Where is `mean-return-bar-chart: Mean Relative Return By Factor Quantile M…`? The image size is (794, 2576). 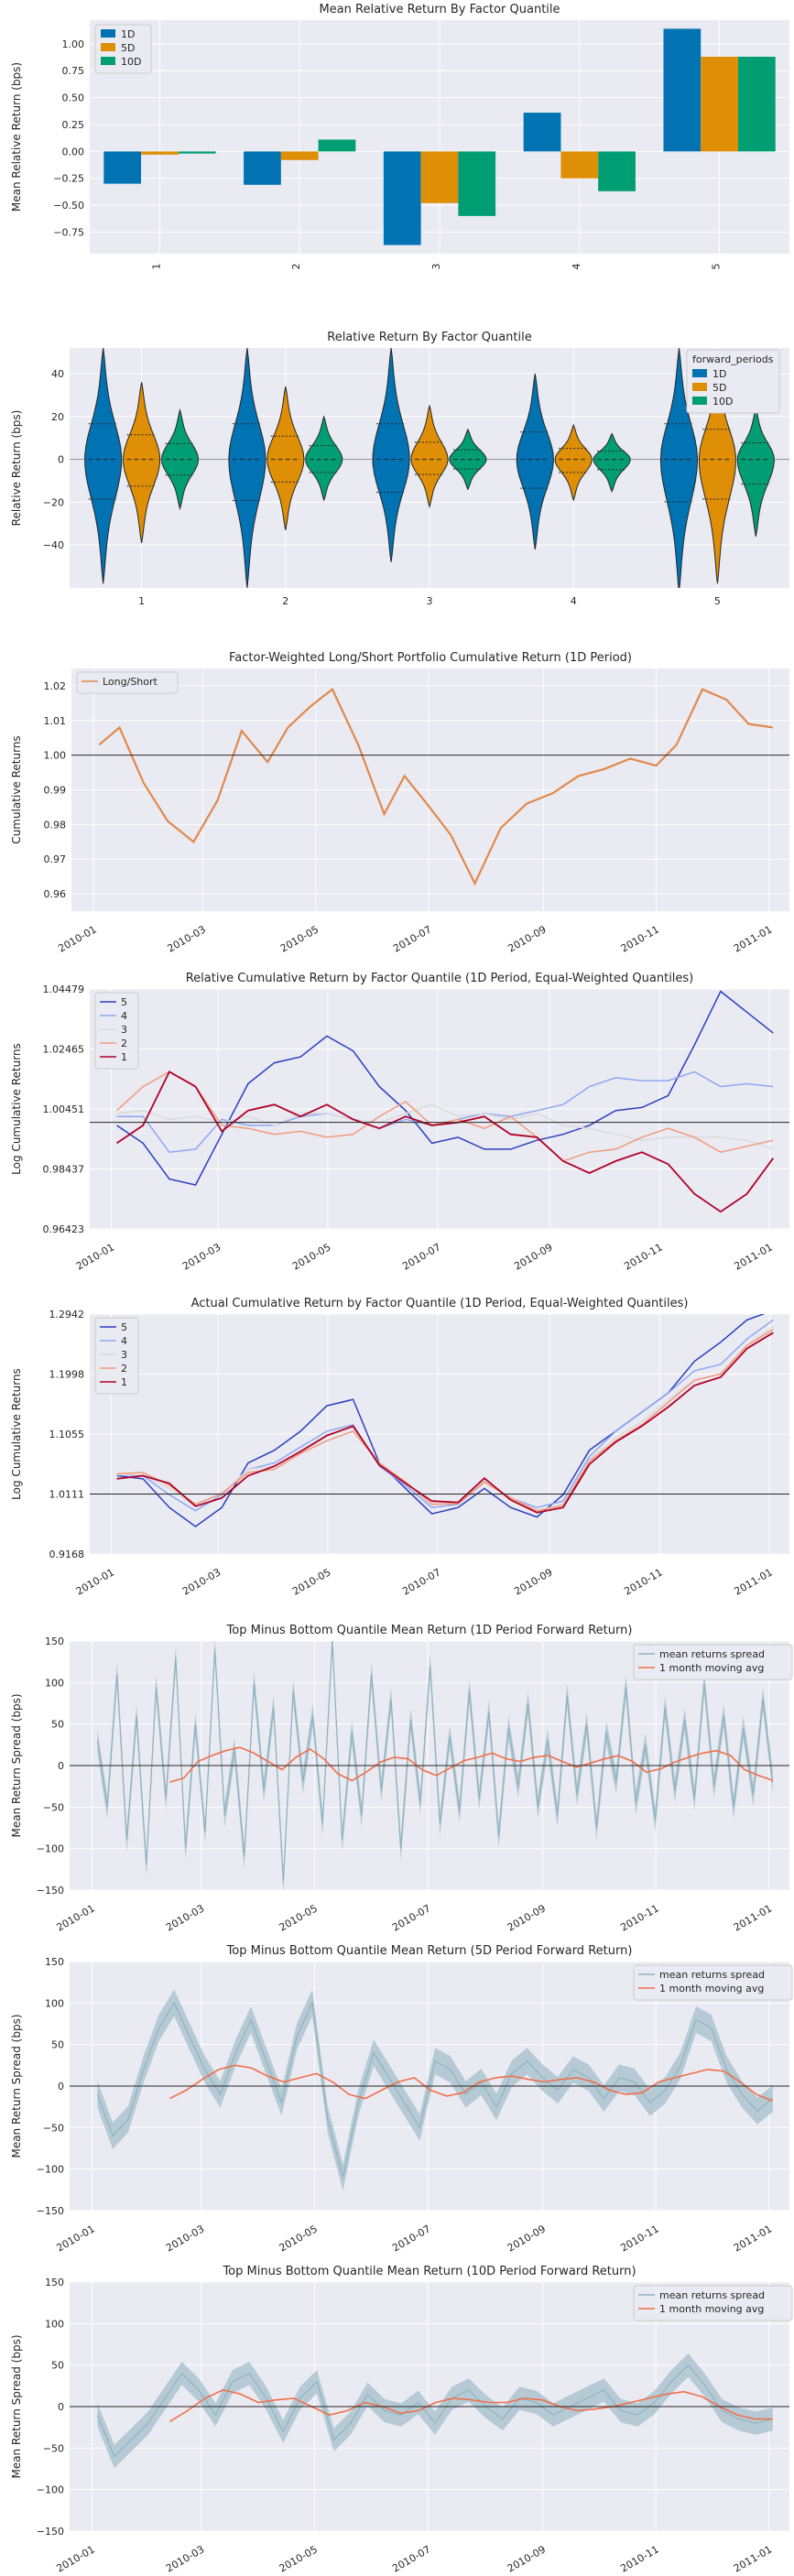
mean-return-bar-chart: Mean Relative Return By Factor Quantile M… is located at coordinates (400, 136).